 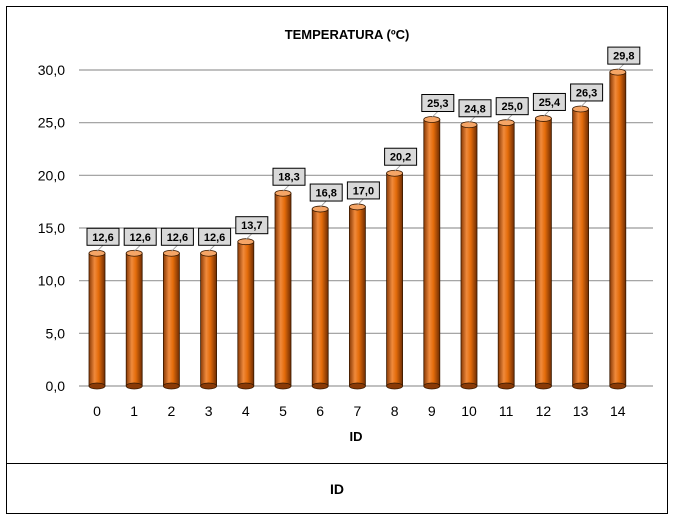 I want to click on x-tick-label: 12, so click(x=544, y=411).